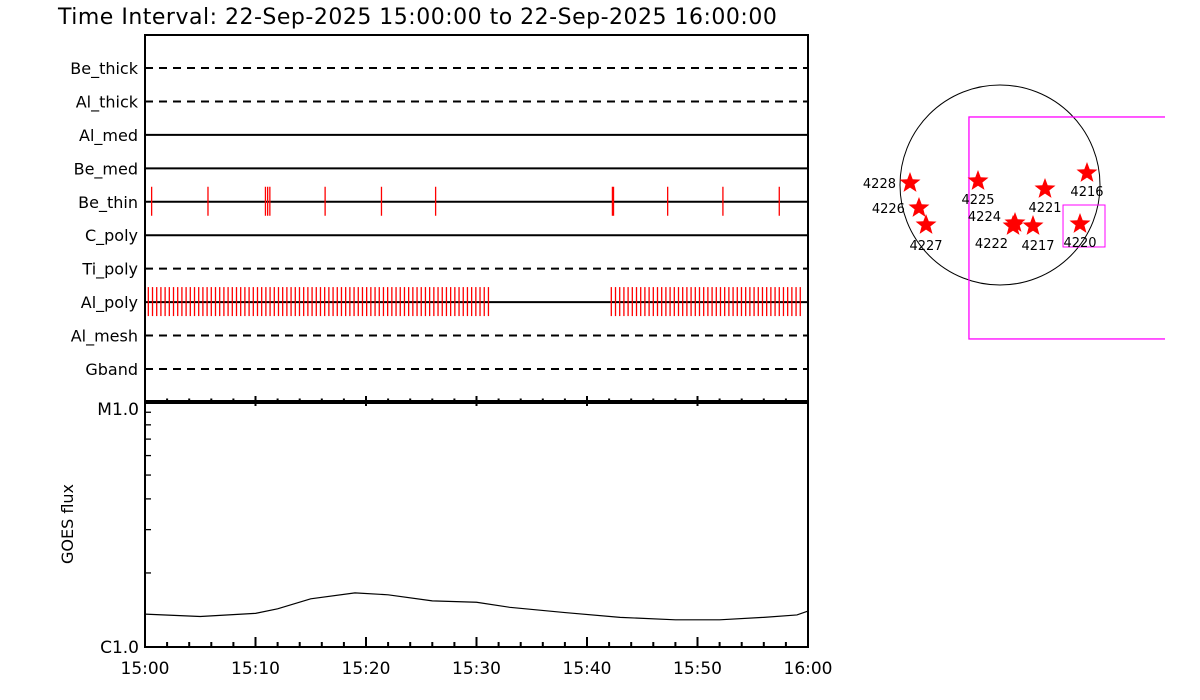 The width and height of the screenshot is (1200, 700). What do you see at coordinates (697, 669) in the screenshot?
I see `x-tick-label: 15:50` at bounding box center [697, 669].